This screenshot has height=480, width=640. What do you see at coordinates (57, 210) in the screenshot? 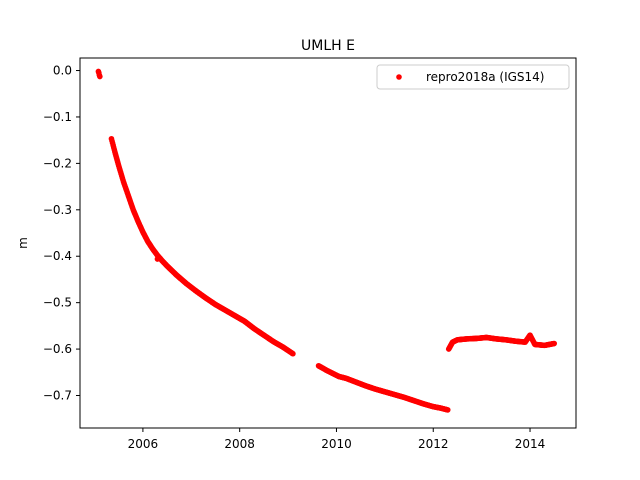
I see `y-tick-label: −0.3` at bounding box center [57, 210].